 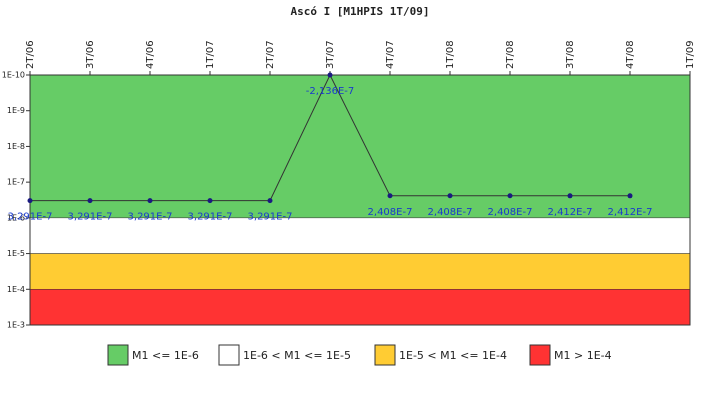 What do you see at coordinates (630, 54) in the screenshot?
I see `x-tick-label: 4T/08` at bounding box center [630, 54].